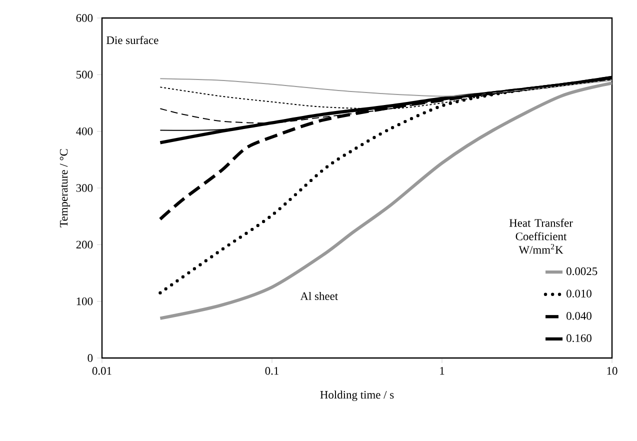  I want to click on x-axis-title: Holding time / s, so click(357, 396).